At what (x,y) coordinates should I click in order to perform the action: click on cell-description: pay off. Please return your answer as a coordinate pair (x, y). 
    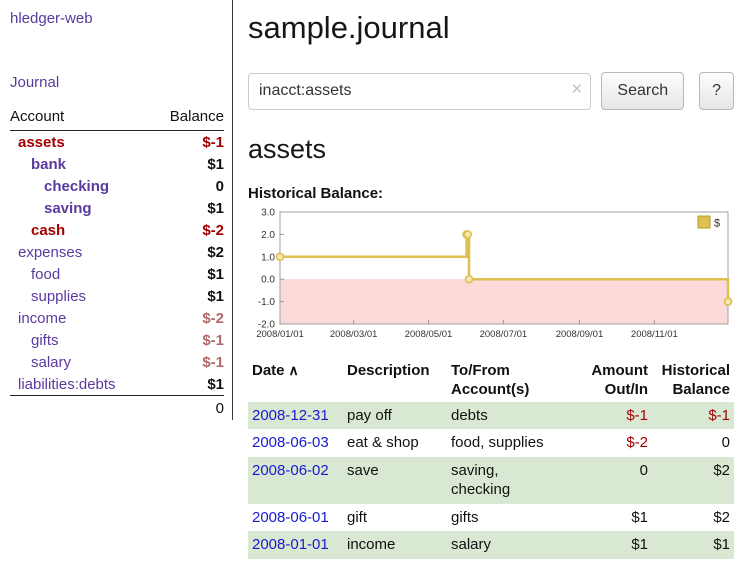
    Looking at the image, I should click on (369, 415).